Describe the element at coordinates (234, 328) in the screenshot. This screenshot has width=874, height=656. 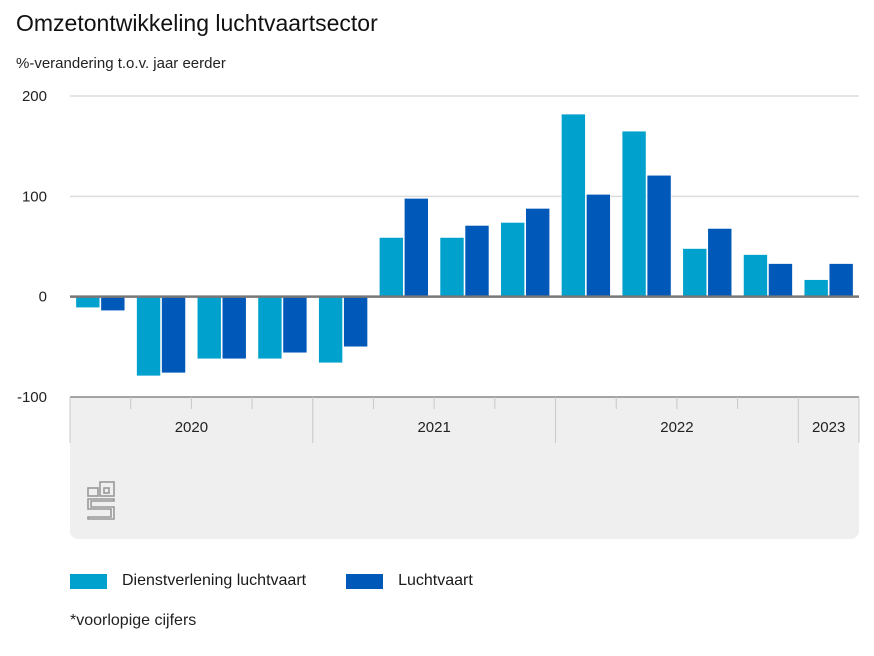
I see `bar-luchtvaart-2020-k3` at that location.